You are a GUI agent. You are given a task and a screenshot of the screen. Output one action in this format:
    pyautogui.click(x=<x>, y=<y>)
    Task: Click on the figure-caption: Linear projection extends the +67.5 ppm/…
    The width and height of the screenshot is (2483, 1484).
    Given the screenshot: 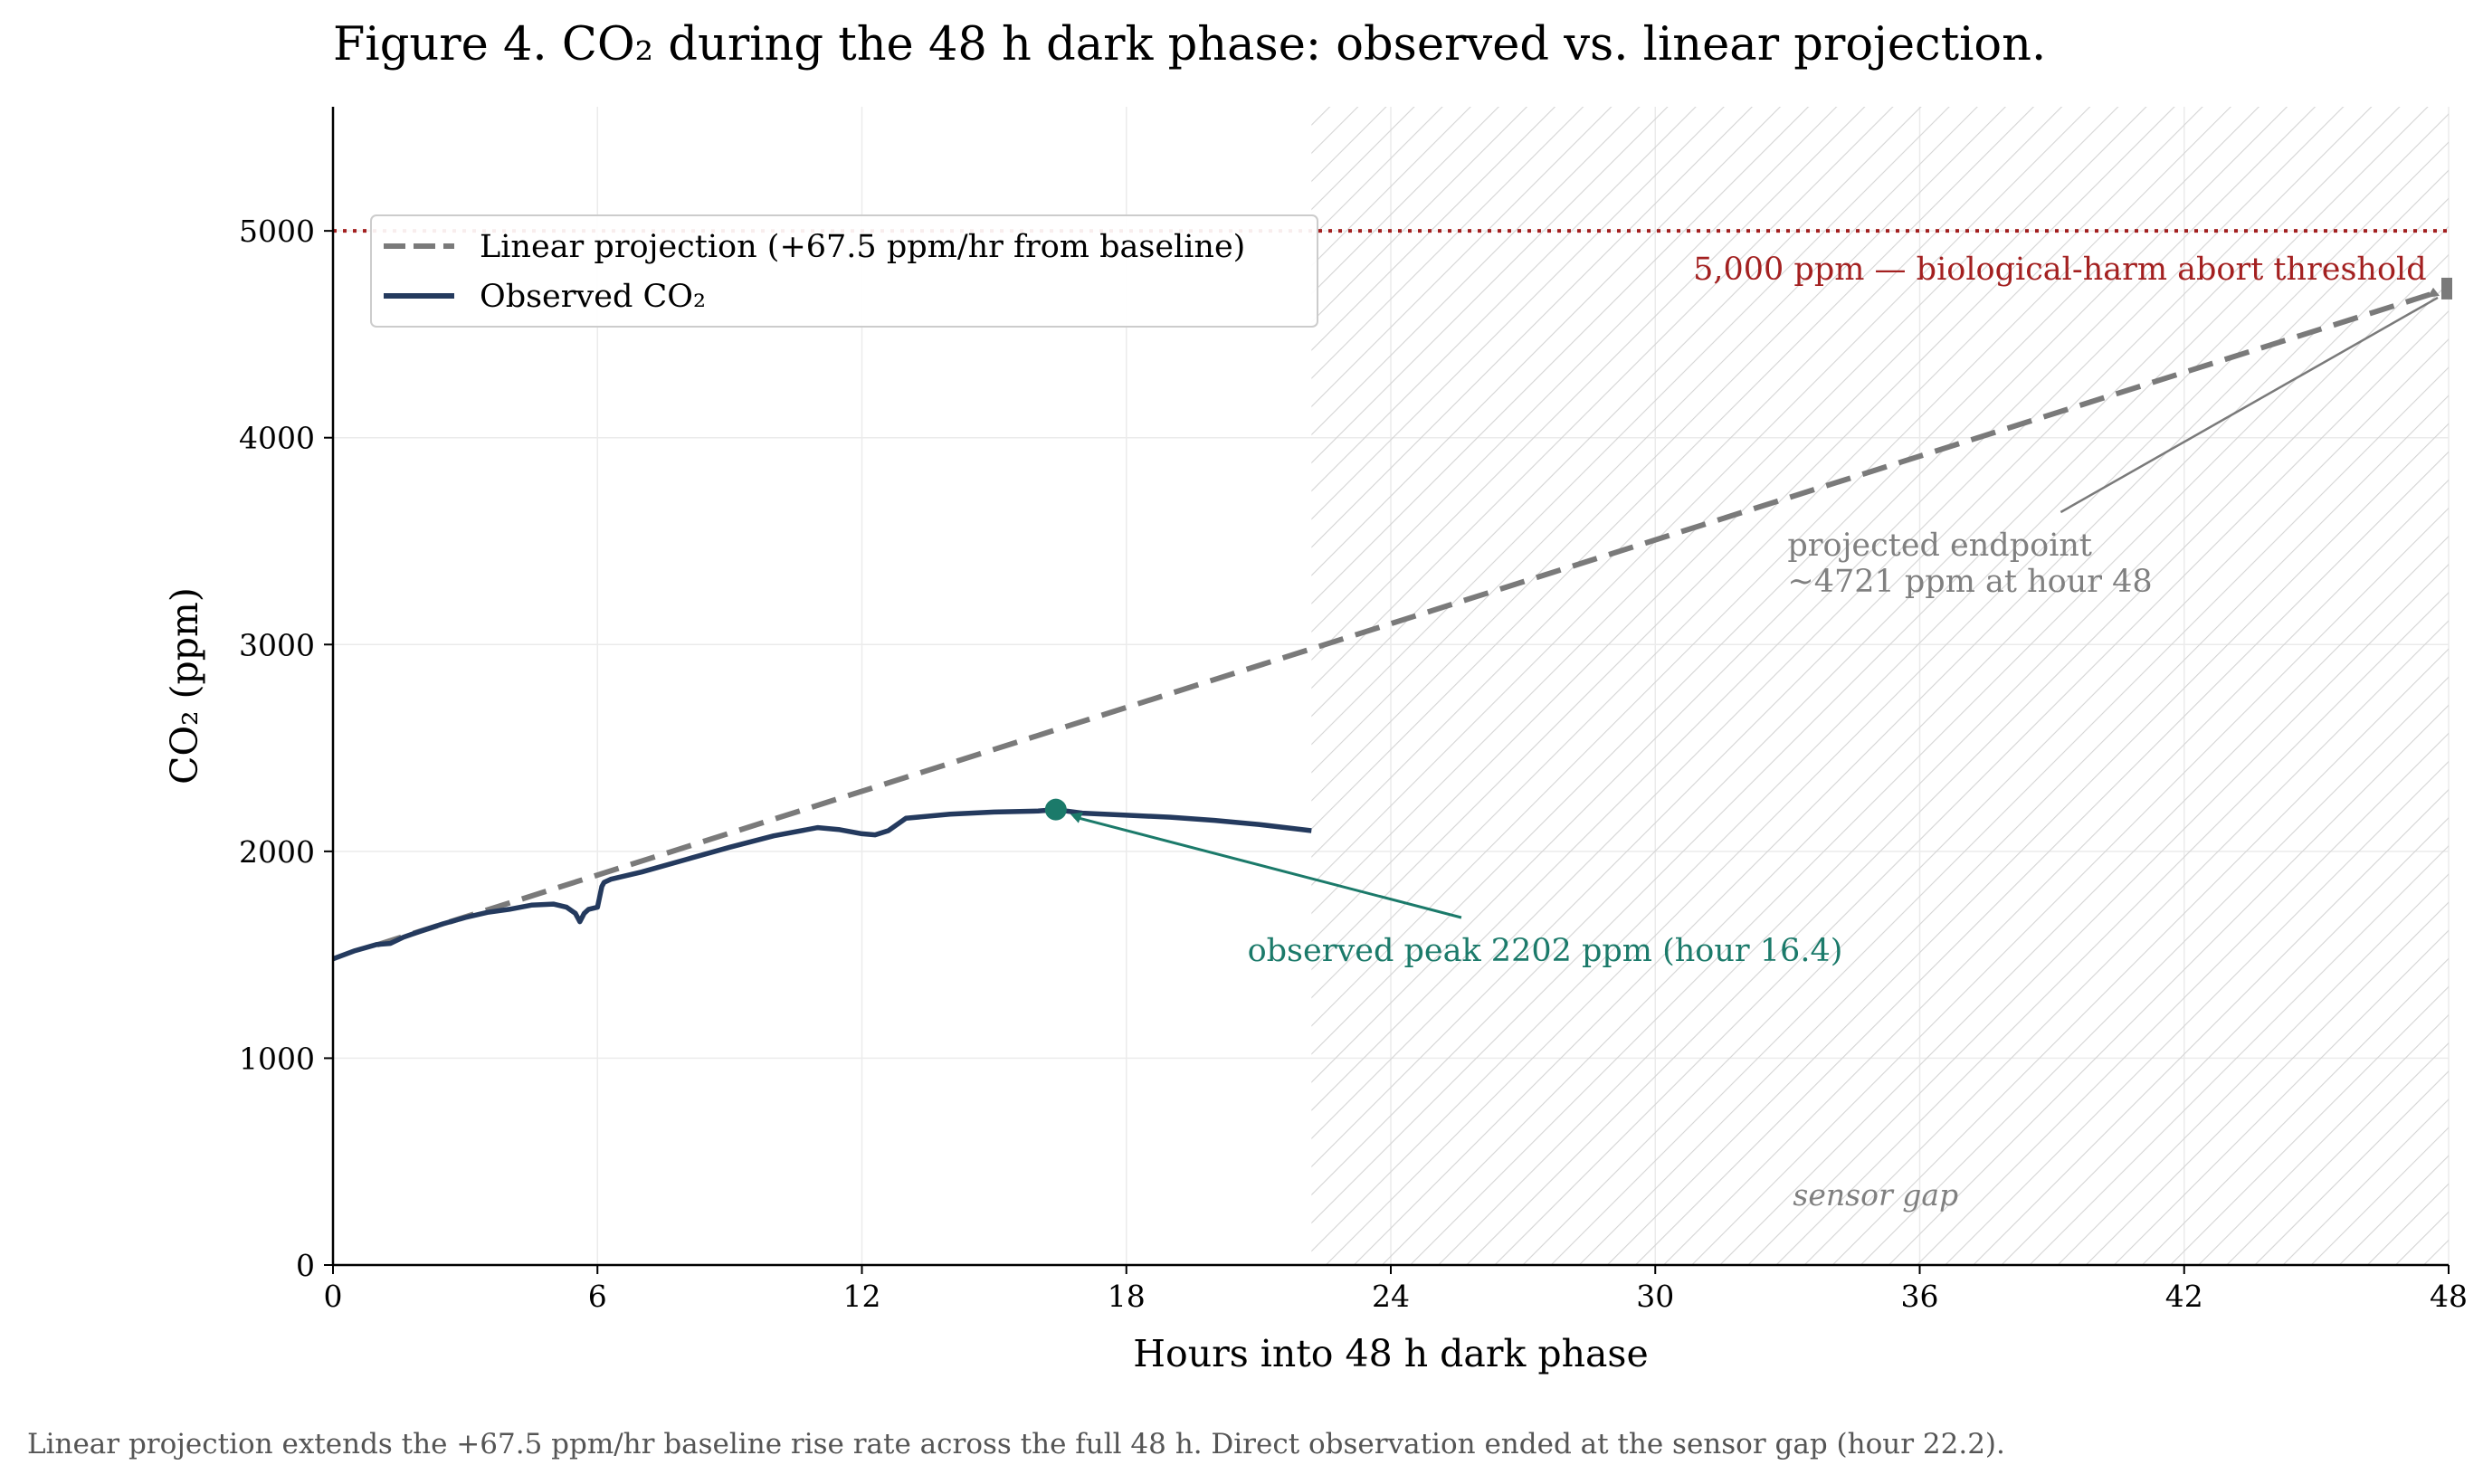 What is the action you would take?
    pyautogui.click(x=1016, y=1444)
    